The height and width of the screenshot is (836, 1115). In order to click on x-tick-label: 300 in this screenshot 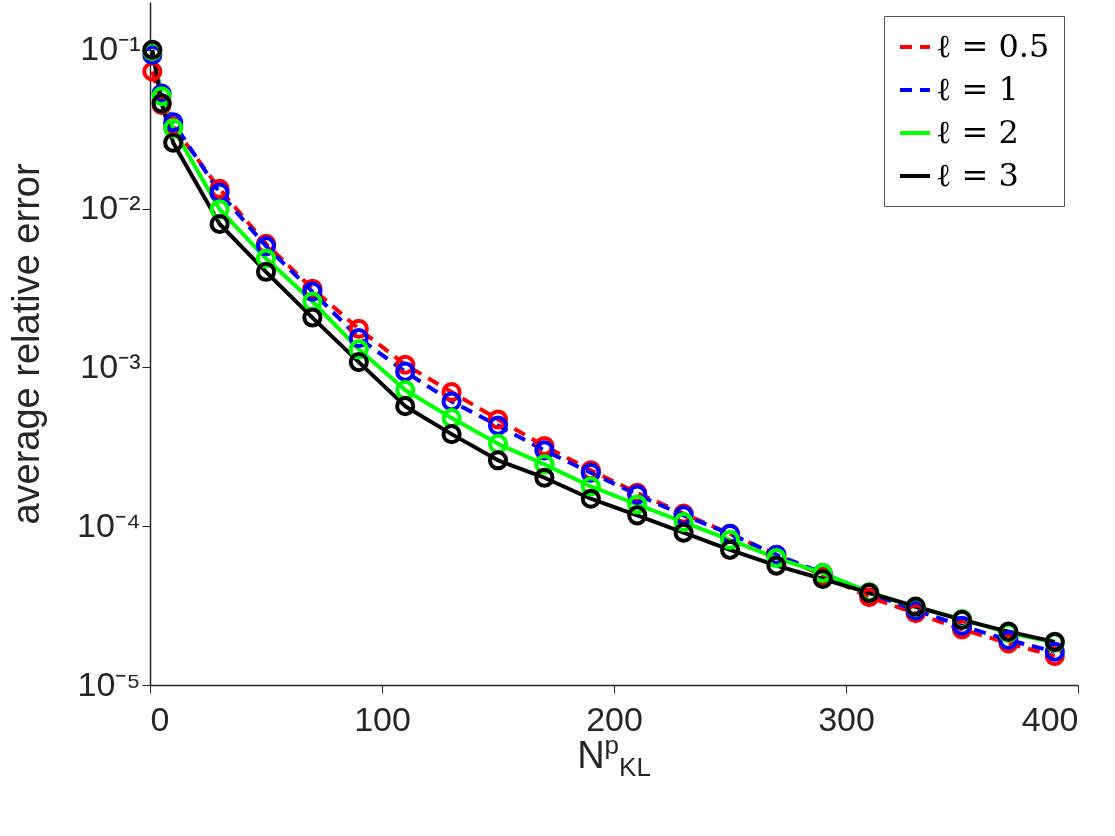, I will do `click(846, 718)`.